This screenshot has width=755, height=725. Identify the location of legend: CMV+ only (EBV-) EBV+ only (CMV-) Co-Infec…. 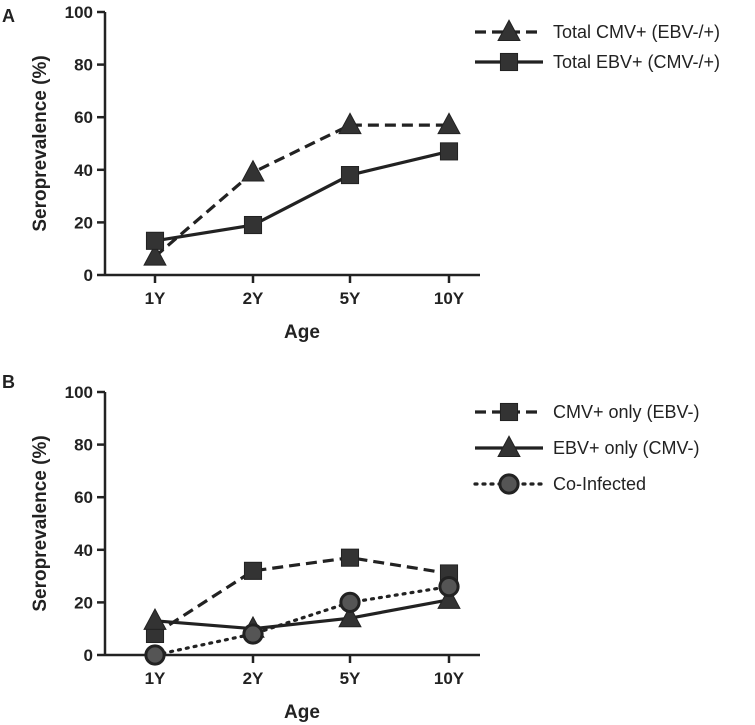
(586, 448).